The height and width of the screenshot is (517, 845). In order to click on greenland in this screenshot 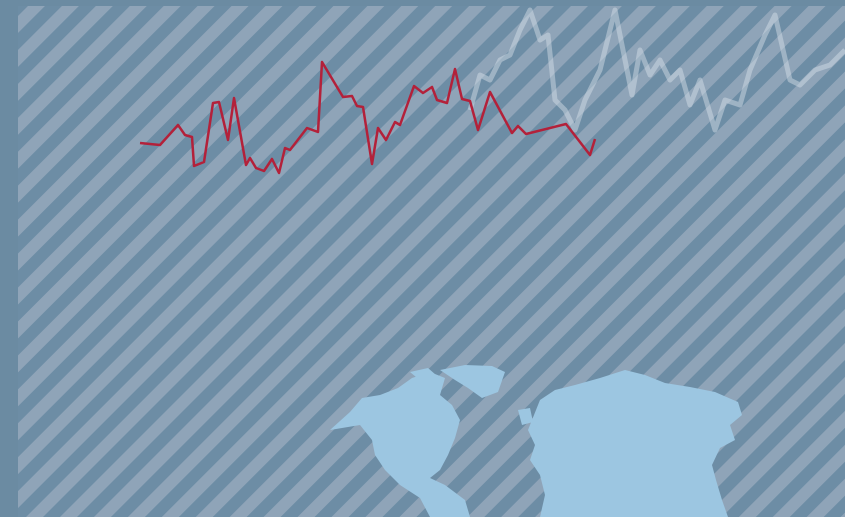, I will do `click(472, 381)`.